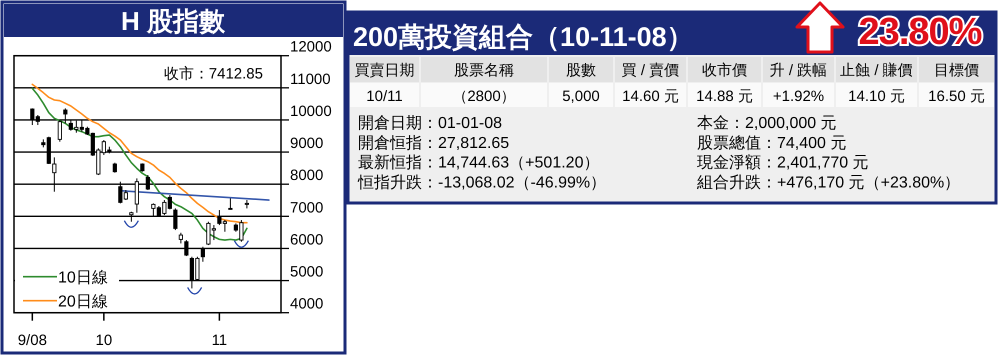 This screenshot has height=356, width=1000. What do you see at coordinates (484, 96) in the screenshot?
I see `text: （2800）` at bounding box center [484, 96].